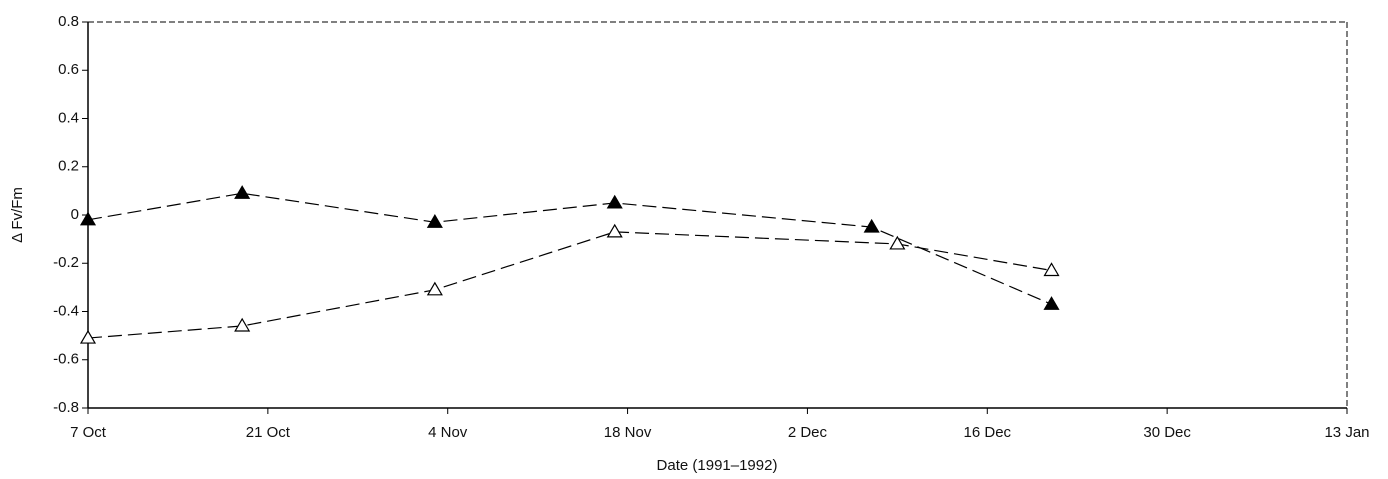 This screenshot has height=479, width=1388. What do you see at coordinates (66, 262) in the screenshot?
I see `y-tick-label: -0.2` at bounding box center [66, 262].